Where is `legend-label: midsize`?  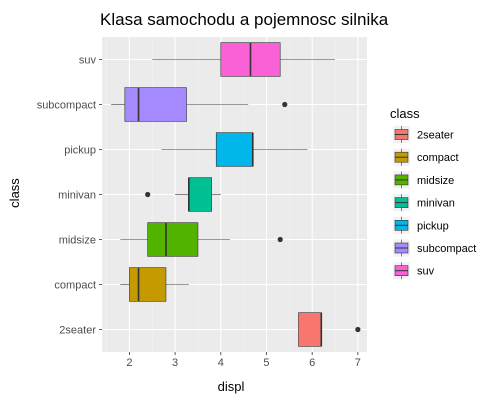
legend-label: midsize is located at coordinates (435, 181).